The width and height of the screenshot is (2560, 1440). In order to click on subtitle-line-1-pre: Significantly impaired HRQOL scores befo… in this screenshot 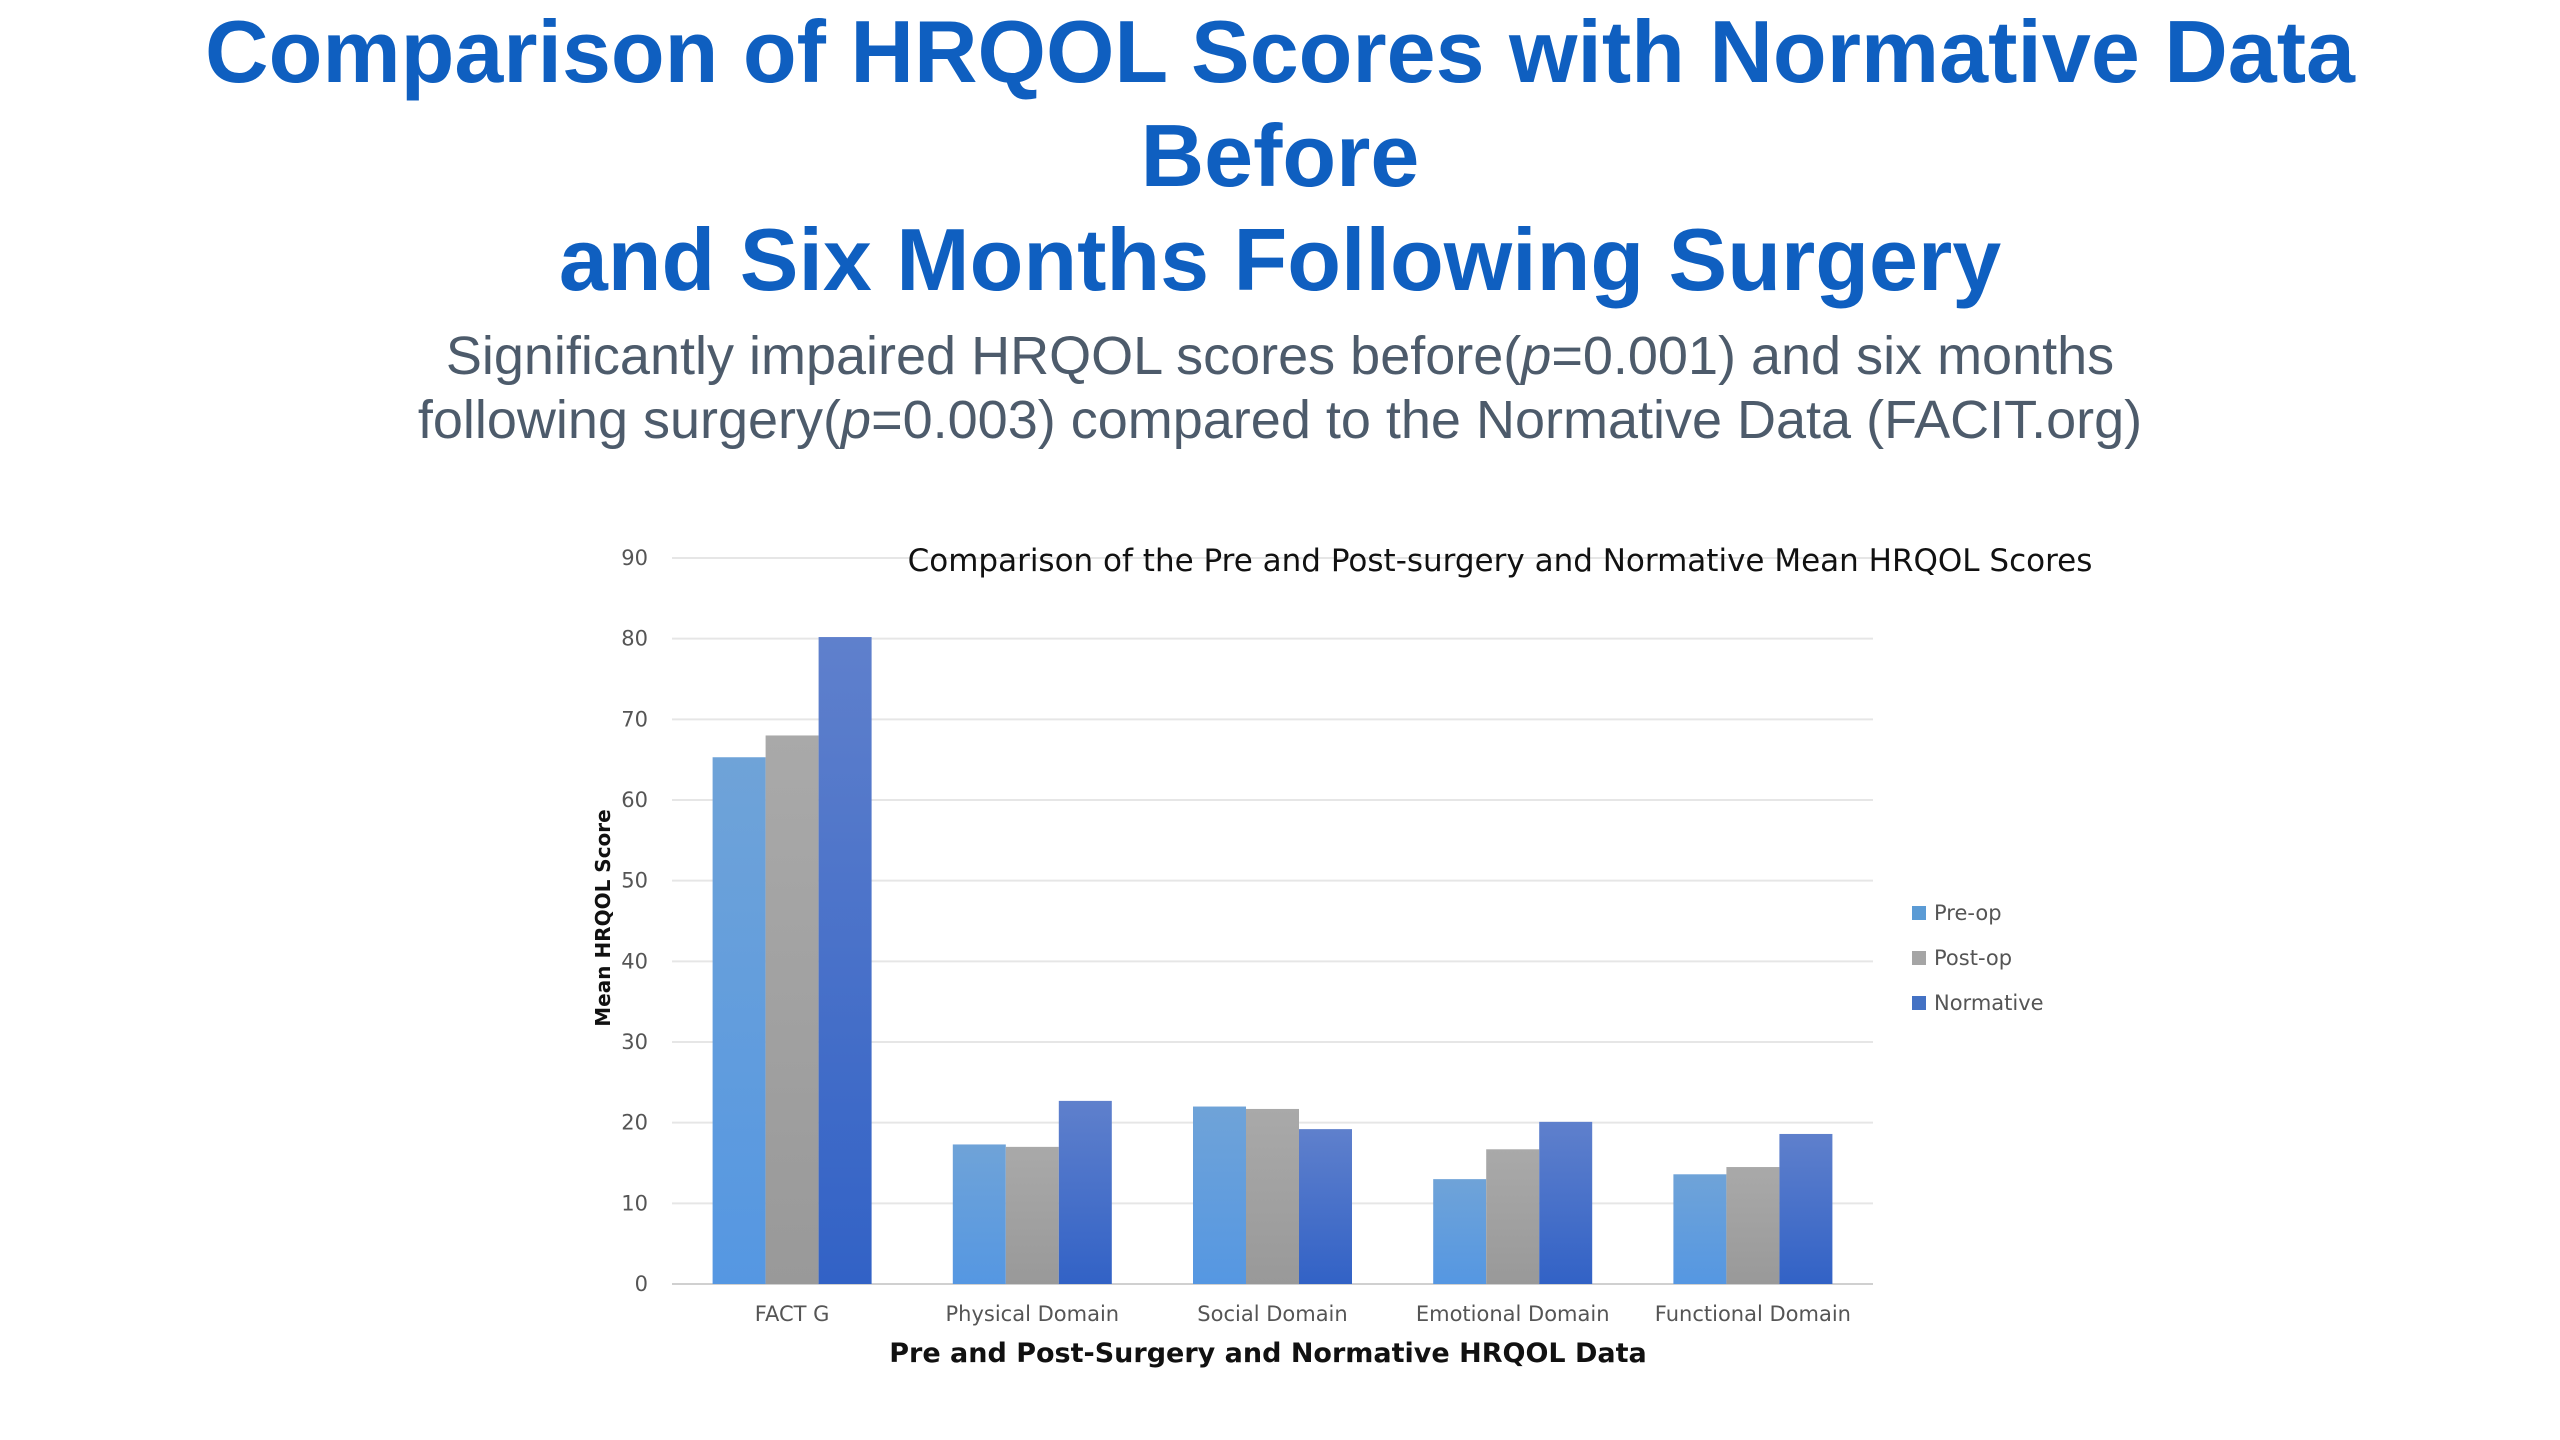, I will do `click(983, 356)`.